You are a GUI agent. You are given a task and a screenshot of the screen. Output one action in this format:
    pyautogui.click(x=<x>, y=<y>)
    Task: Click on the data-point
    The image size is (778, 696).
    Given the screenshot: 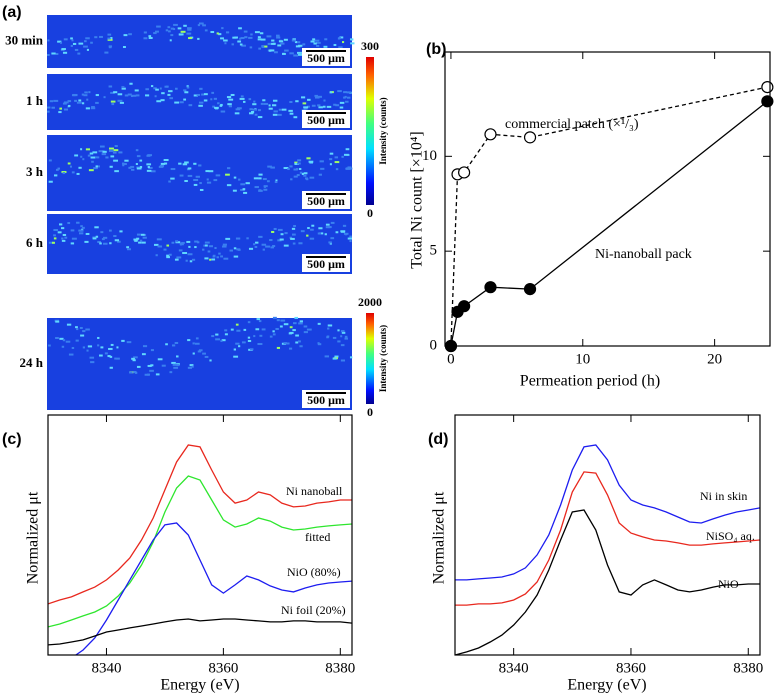 What is the action you would take?
    pyautogui.click(x=530, y=289)
    